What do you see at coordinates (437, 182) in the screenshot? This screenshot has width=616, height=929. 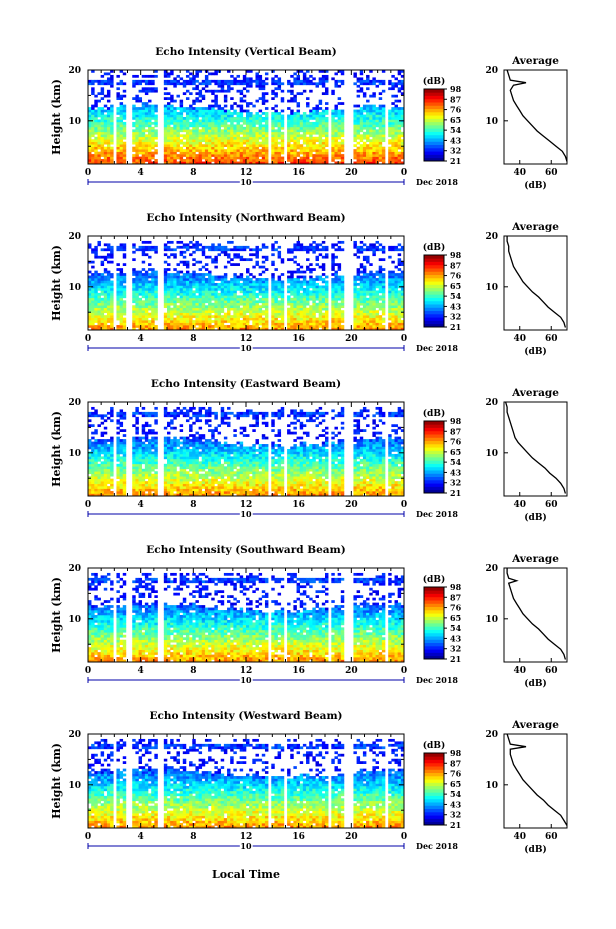 I see `date-month-label: Dec 2018` at bounding box center [437, 182].